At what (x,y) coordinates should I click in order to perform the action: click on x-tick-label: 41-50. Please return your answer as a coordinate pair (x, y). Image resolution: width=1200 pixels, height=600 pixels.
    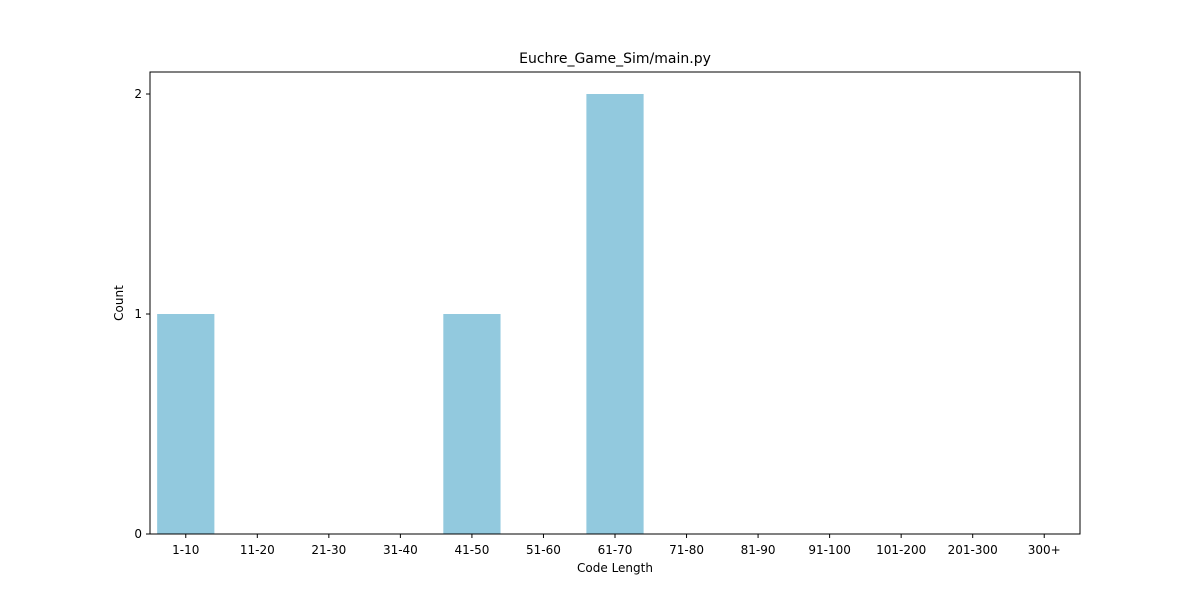
    Looking at the image, I should click on (471, 550).